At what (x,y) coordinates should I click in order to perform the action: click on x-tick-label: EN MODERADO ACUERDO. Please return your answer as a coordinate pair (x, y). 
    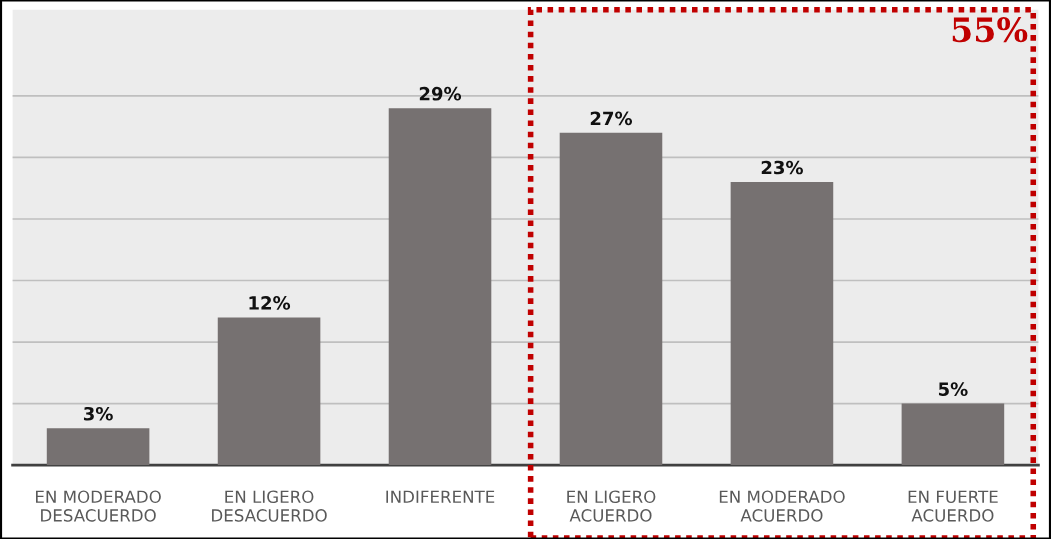
    Looking at the image, I should click on (782, 506).